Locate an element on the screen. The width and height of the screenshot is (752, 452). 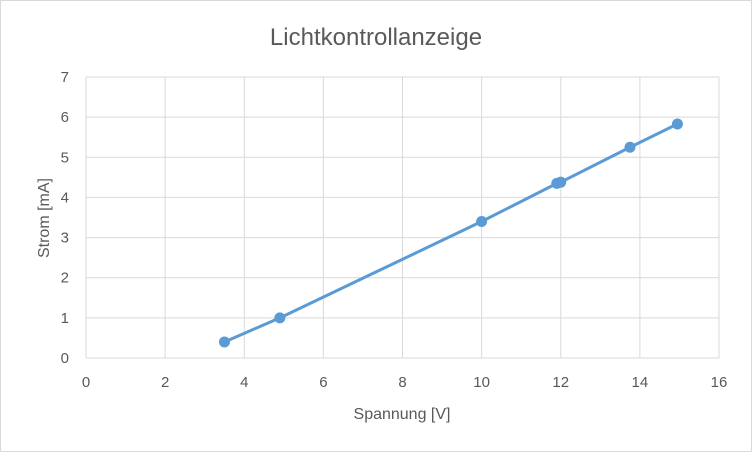
x-tick-label: 16 is located at coordinates (719, 382).